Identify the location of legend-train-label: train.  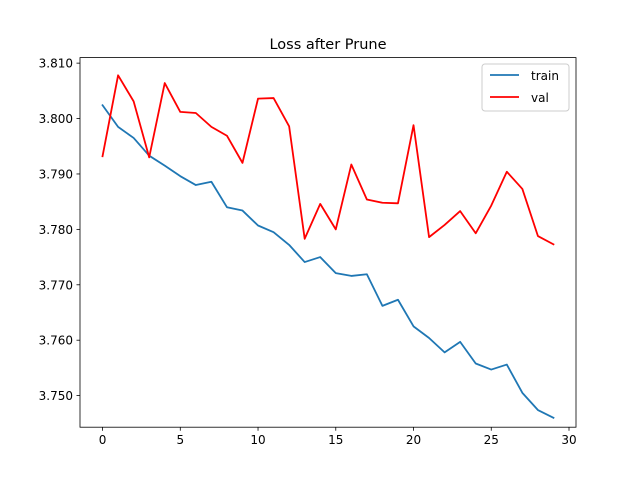
(545, 76).